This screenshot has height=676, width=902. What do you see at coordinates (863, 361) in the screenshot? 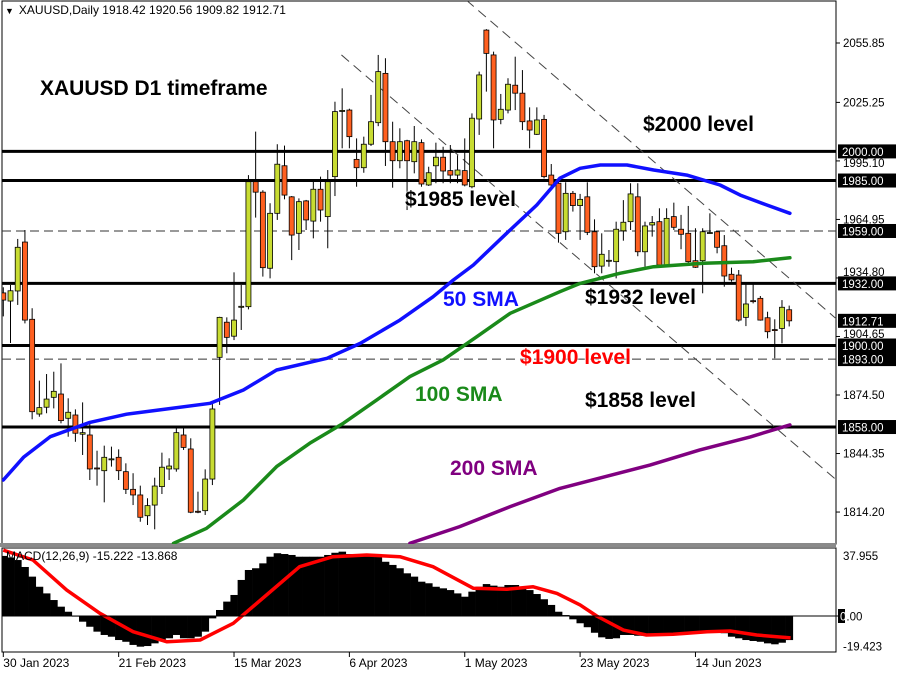
I see `price-level-tag-label: 1893.00` at bounding box center [863, 361].